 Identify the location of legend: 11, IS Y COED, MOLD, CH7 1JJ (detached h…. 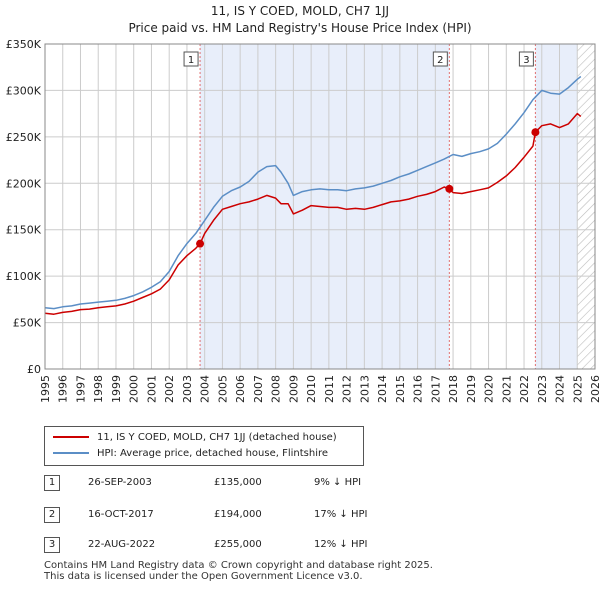
(204, 446).